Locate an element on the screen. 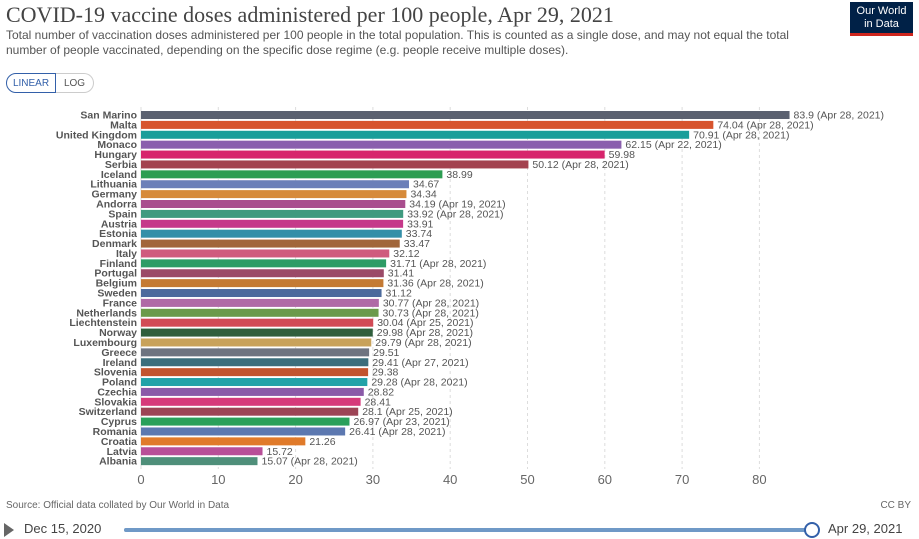  country-label: Cyprus is located at coordinates (119, 422).